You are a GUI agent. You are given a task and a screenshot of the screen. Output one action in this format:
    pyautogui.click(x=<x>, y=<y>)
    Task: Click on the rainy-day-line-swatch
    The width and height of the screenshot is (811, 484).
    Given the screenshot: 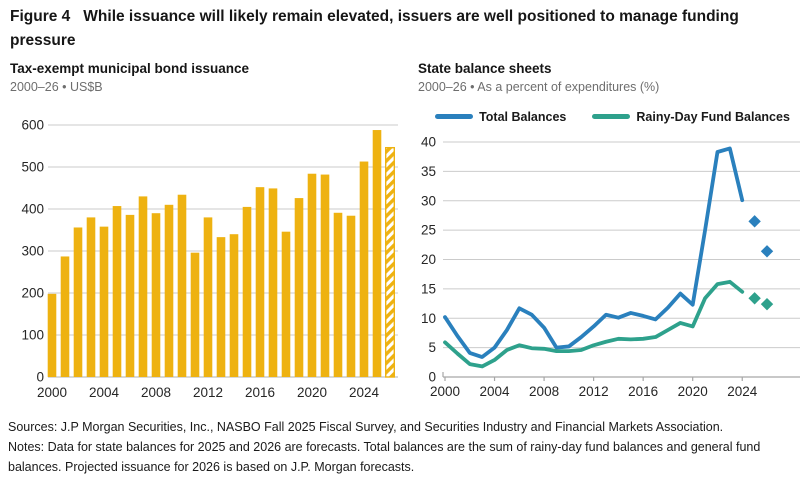 What is the action you would take?
    pyautogui.click(x=611, y=116)
    